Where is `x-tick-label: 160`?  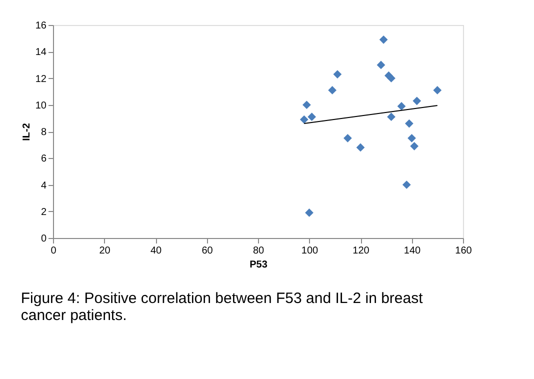
x-tick-label: 160 is located at coordinates (463, 251).